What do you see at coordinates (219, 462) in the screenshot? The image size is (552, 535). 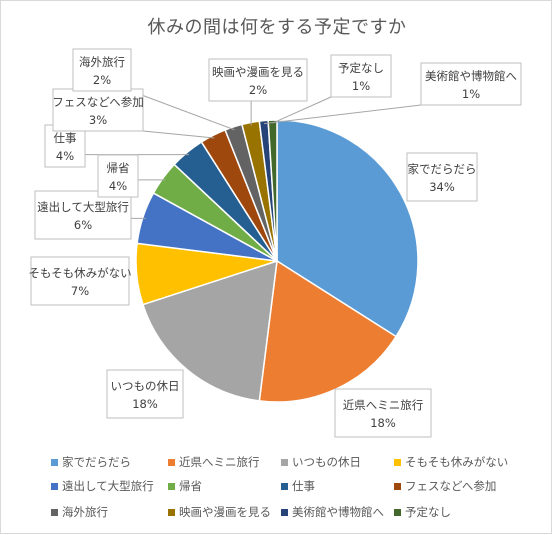 I see `legend-label: 近県へミニ旅行` at bounding box center [219, 462].